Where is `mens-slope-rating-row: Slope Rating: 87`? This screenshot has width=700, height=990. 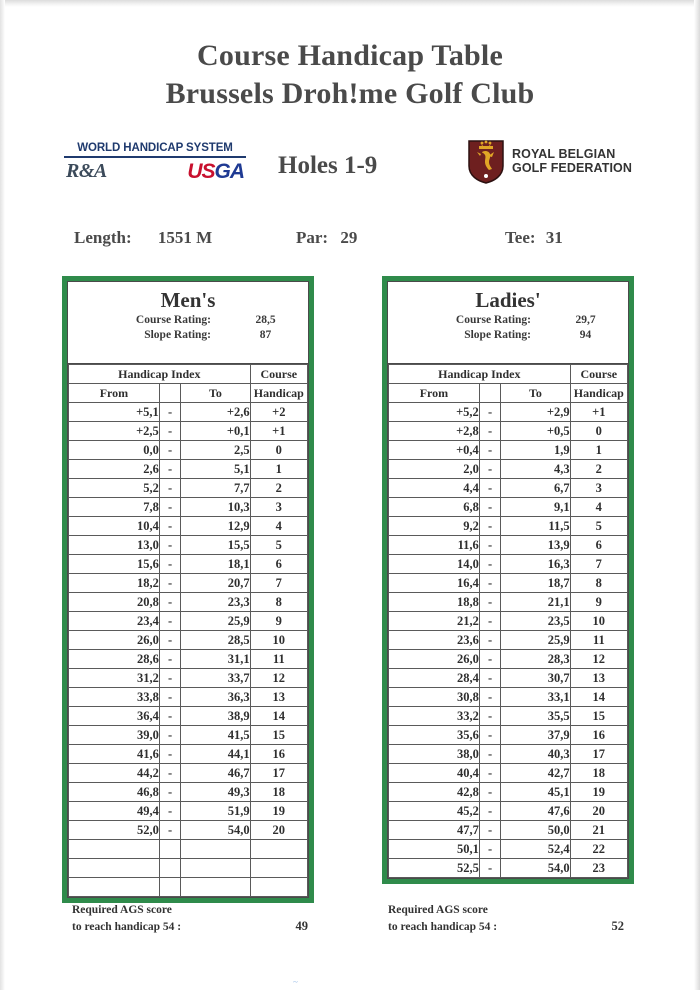 mens-slope-rating-row: Slope Rating: 87 is located at coordinates (188, 335).